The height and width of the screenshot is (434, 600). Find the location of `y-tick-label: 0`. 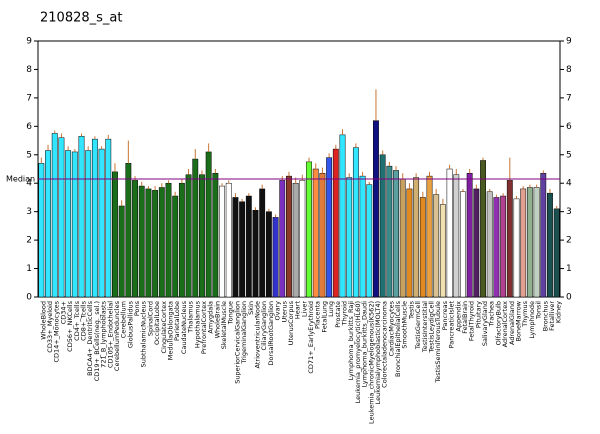

y-tick-label: 0 is located at coordinates (29, 298).